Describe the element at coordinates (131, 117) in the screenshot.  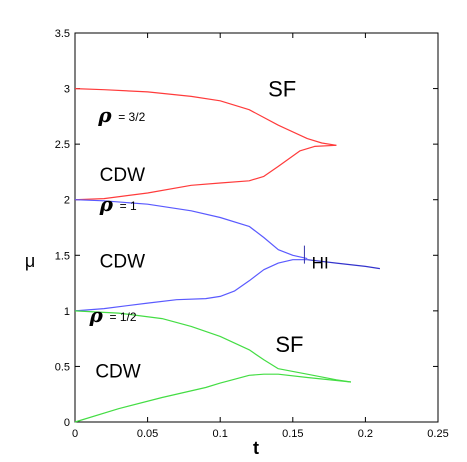
I see `density-value: = 3/2` at that location.